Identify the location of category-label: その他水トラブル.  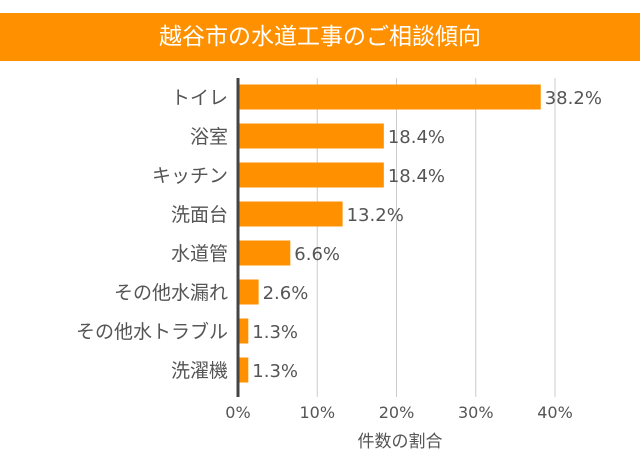
(152, 331).